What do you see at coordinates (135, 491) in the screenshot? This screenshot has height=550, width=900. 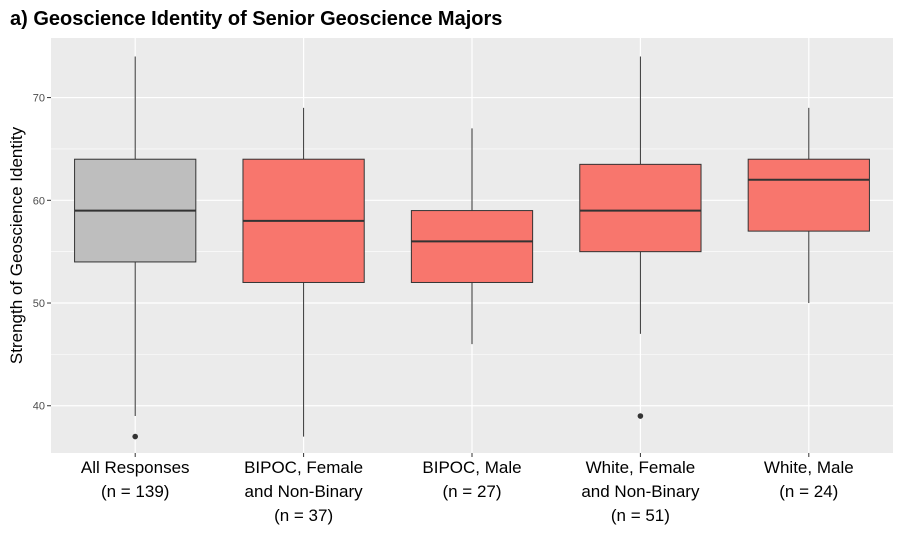 I see `x-tick-label-line: (n = 139)` at bounding box center [135, 491].